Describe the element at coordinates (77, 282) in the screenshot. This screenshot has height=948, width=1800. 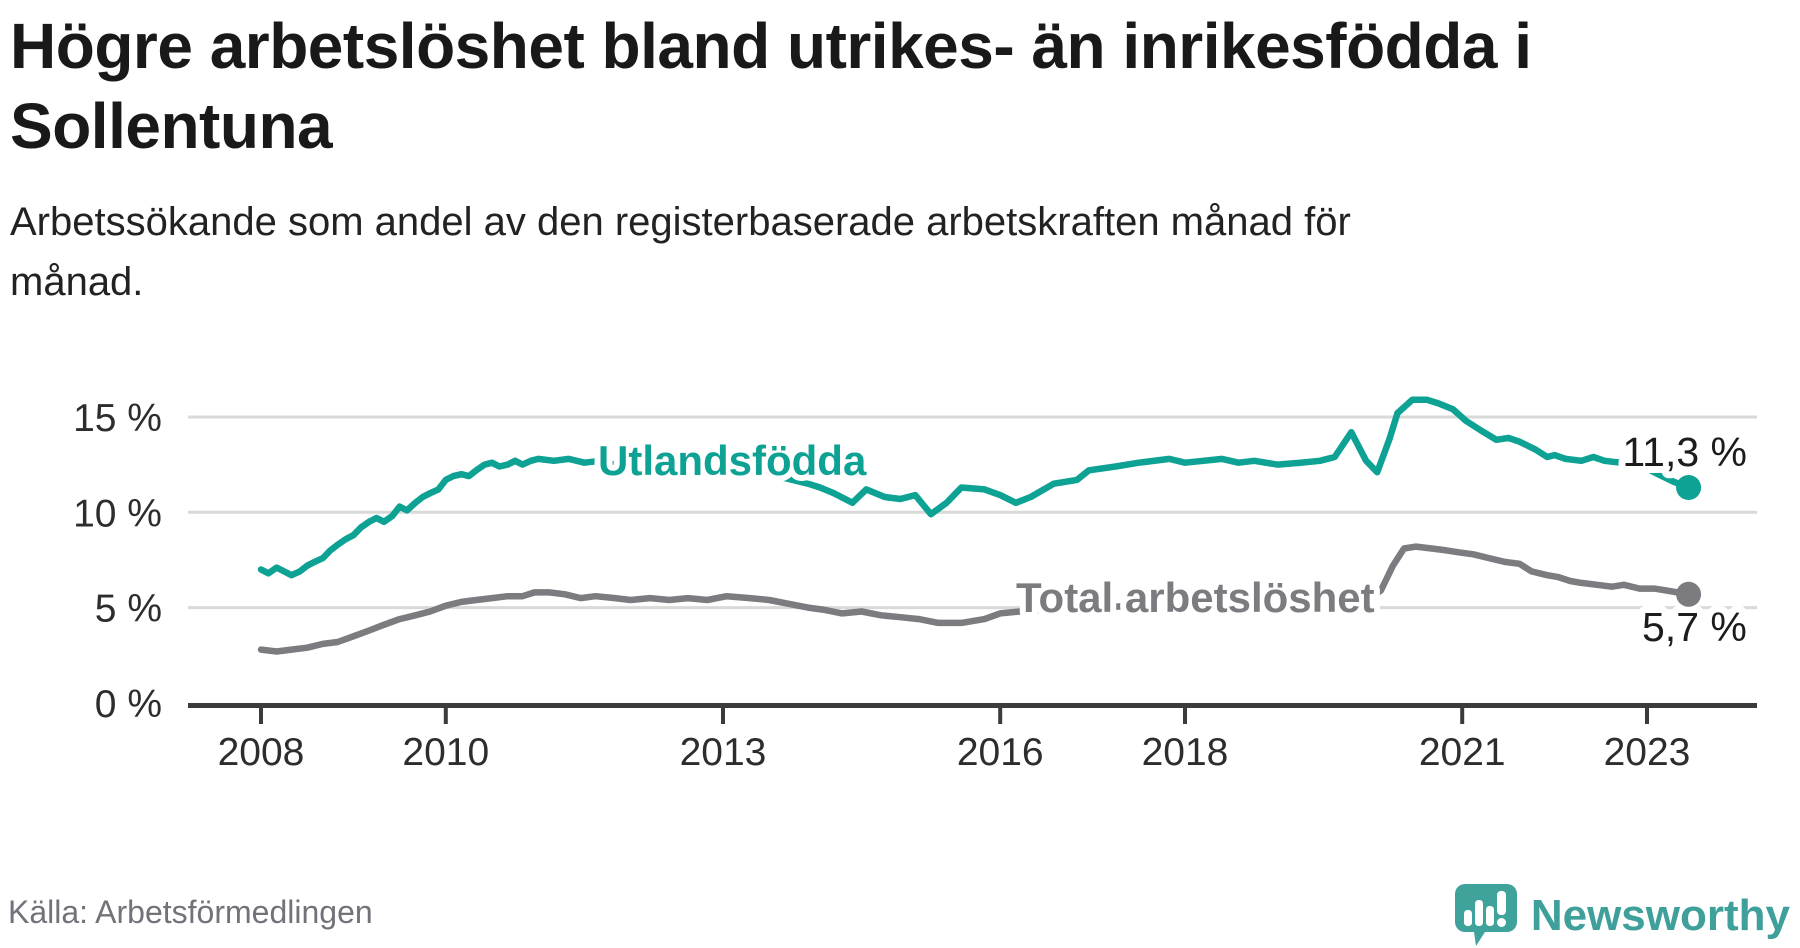
I see `subtitle-line-2: månad.` at that location.